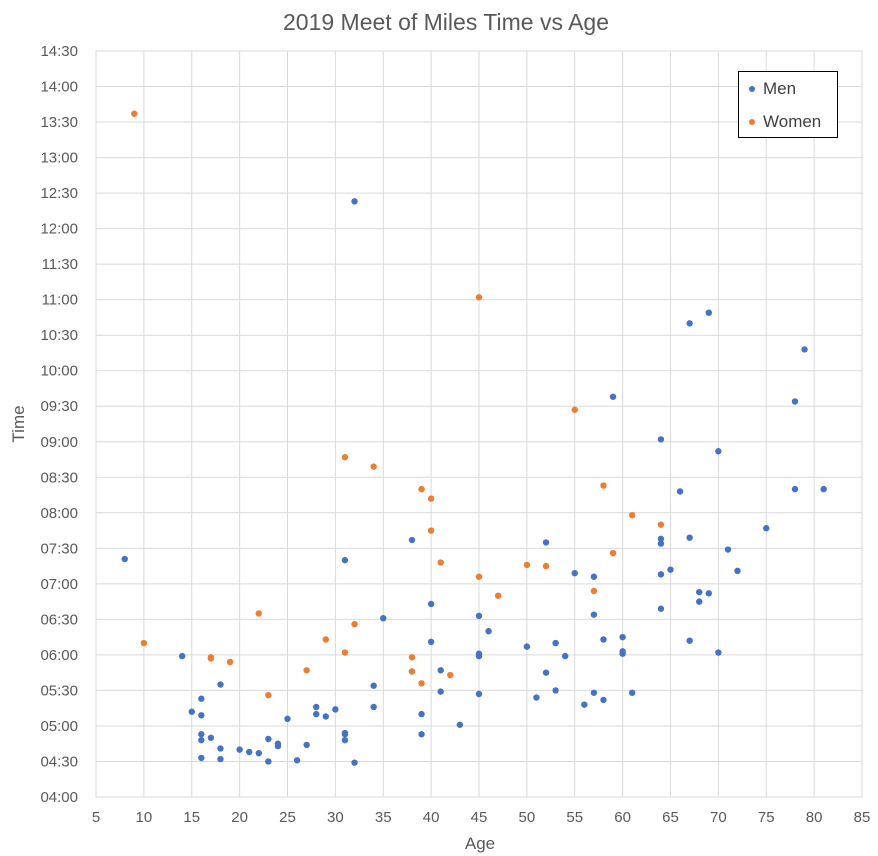 The height and width of the screenshot is (856, 878). What do you see at coordinates (383, 817) in the screenshot?
I see `x-tick-label: 35` at bounding box center [383, 817].